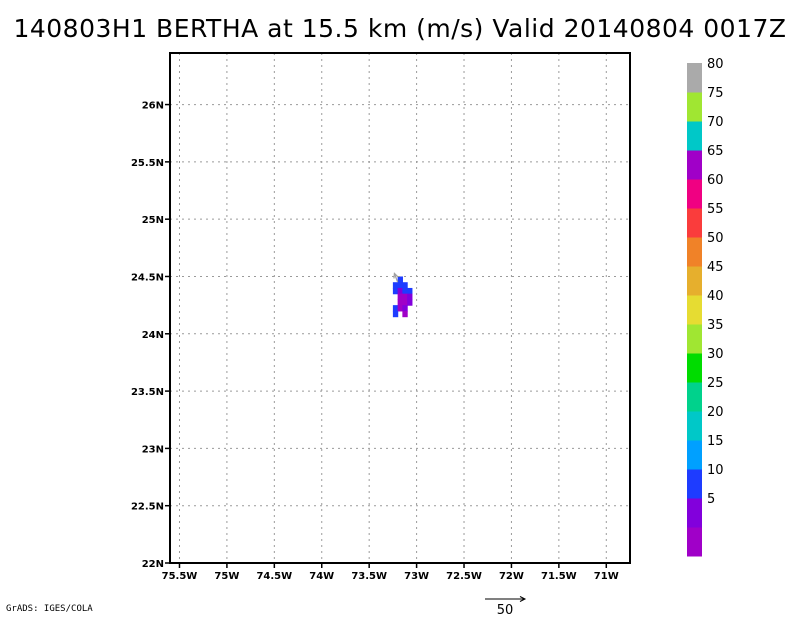 The width and height of the screenshot is (800, 618). Describe the element at coordinates (711, 499) in the screenshot. I see `colorbar-label: 5` at that location.